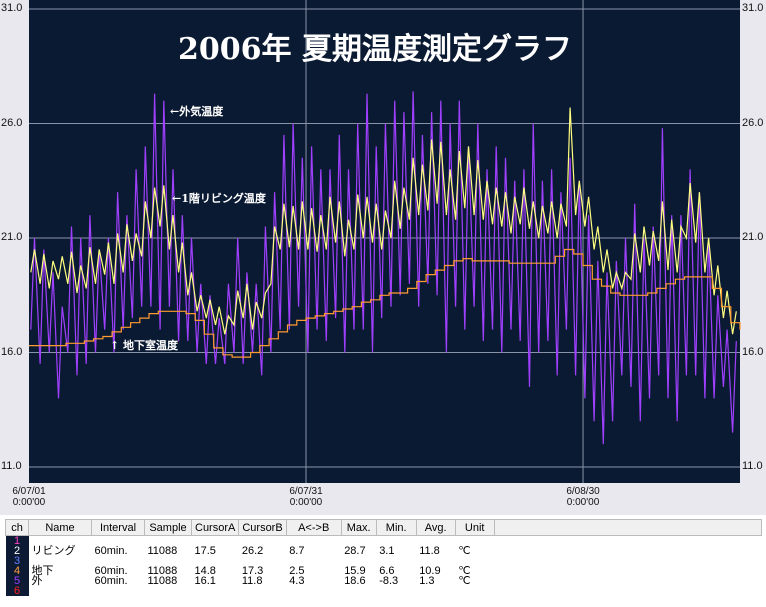 Image resolution: width=766 pixels, height=607 pixels. What do you see at coordinates (215, 527) in the screenshot?
I see `column-header: CursorA` at bounding box center [215, 527].